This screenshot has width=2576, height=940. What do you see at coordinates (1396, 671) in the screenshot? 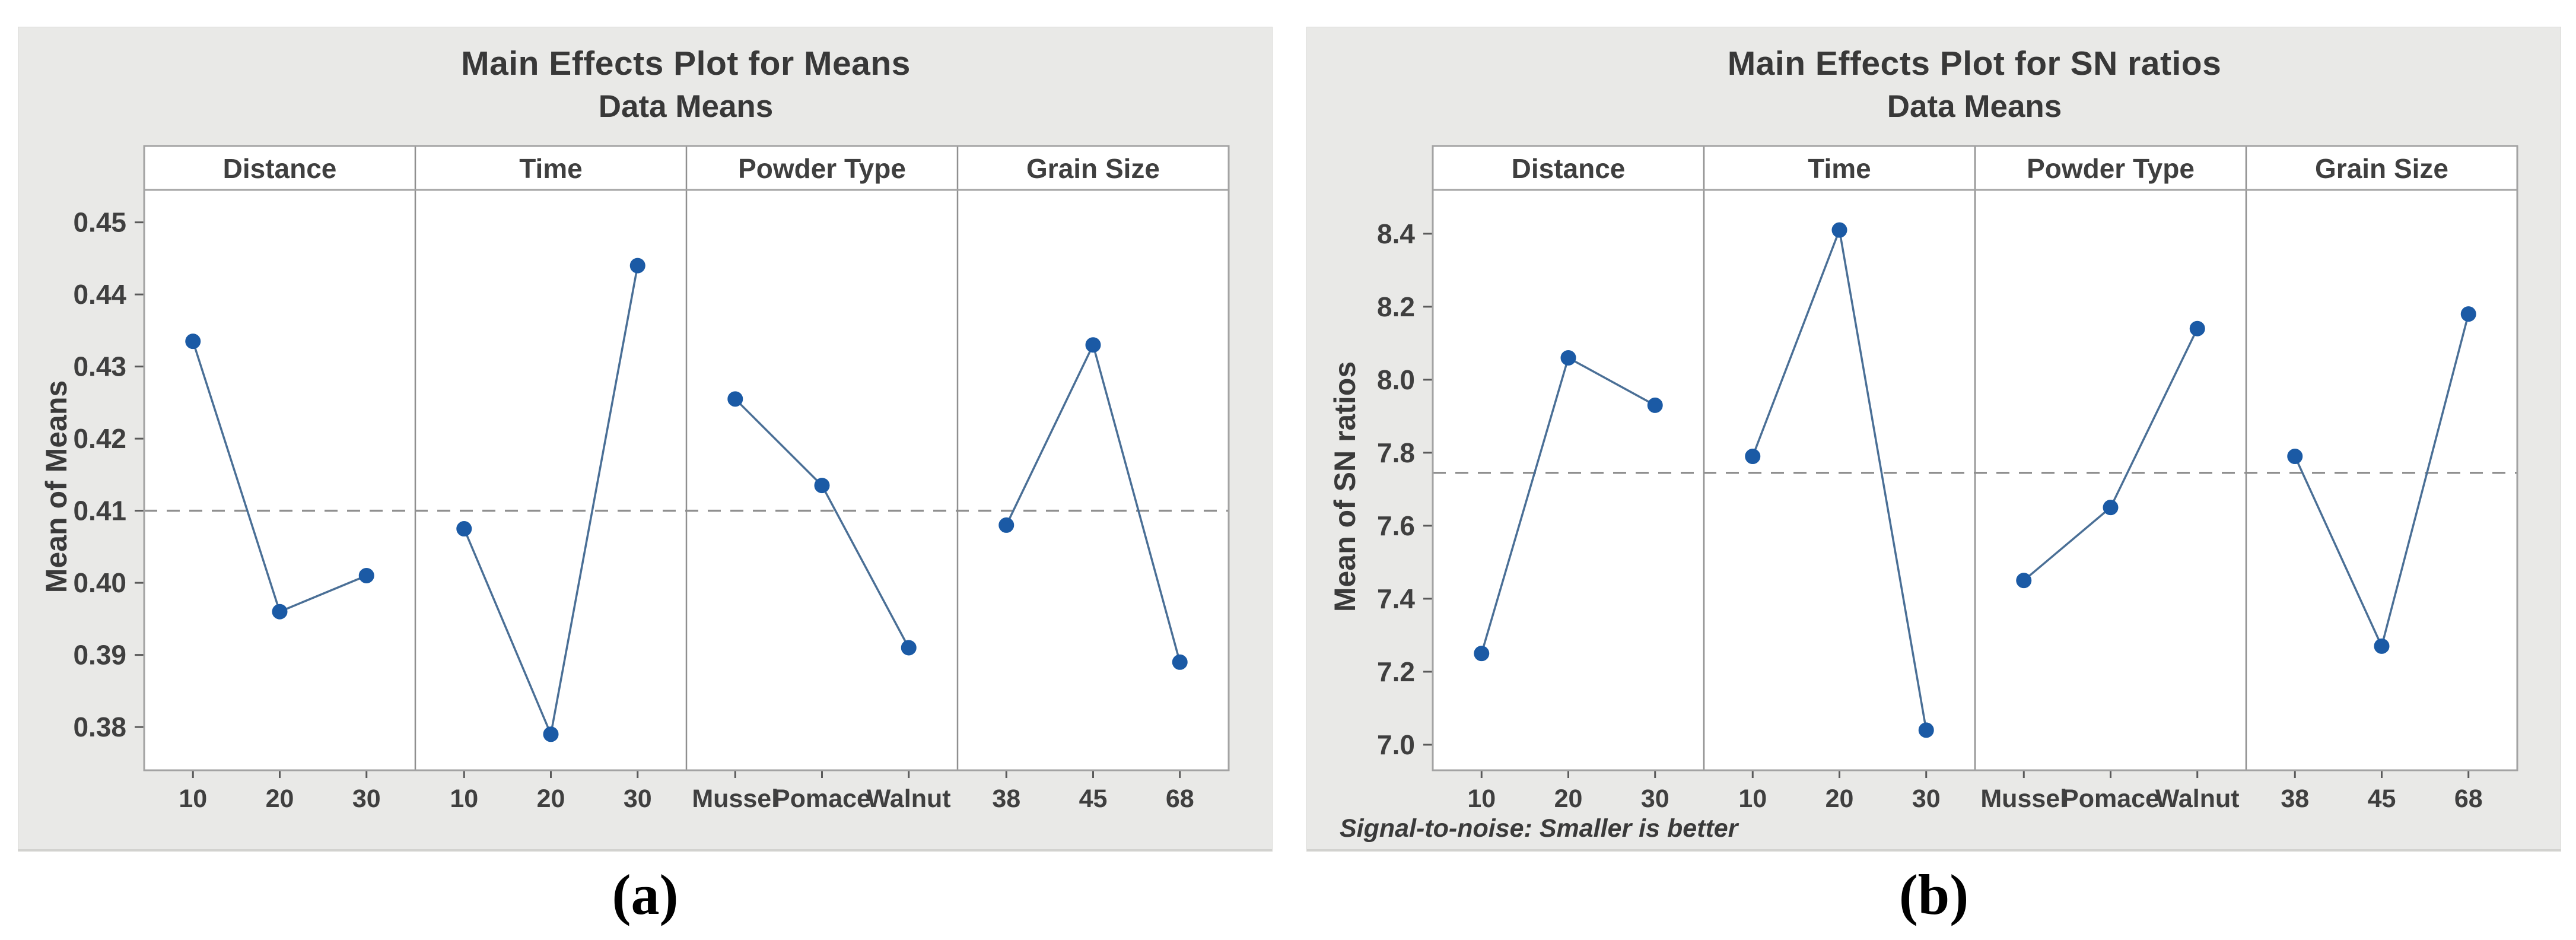
I see `y-tick-label: 7.2` at bounding box center [1396, 671].